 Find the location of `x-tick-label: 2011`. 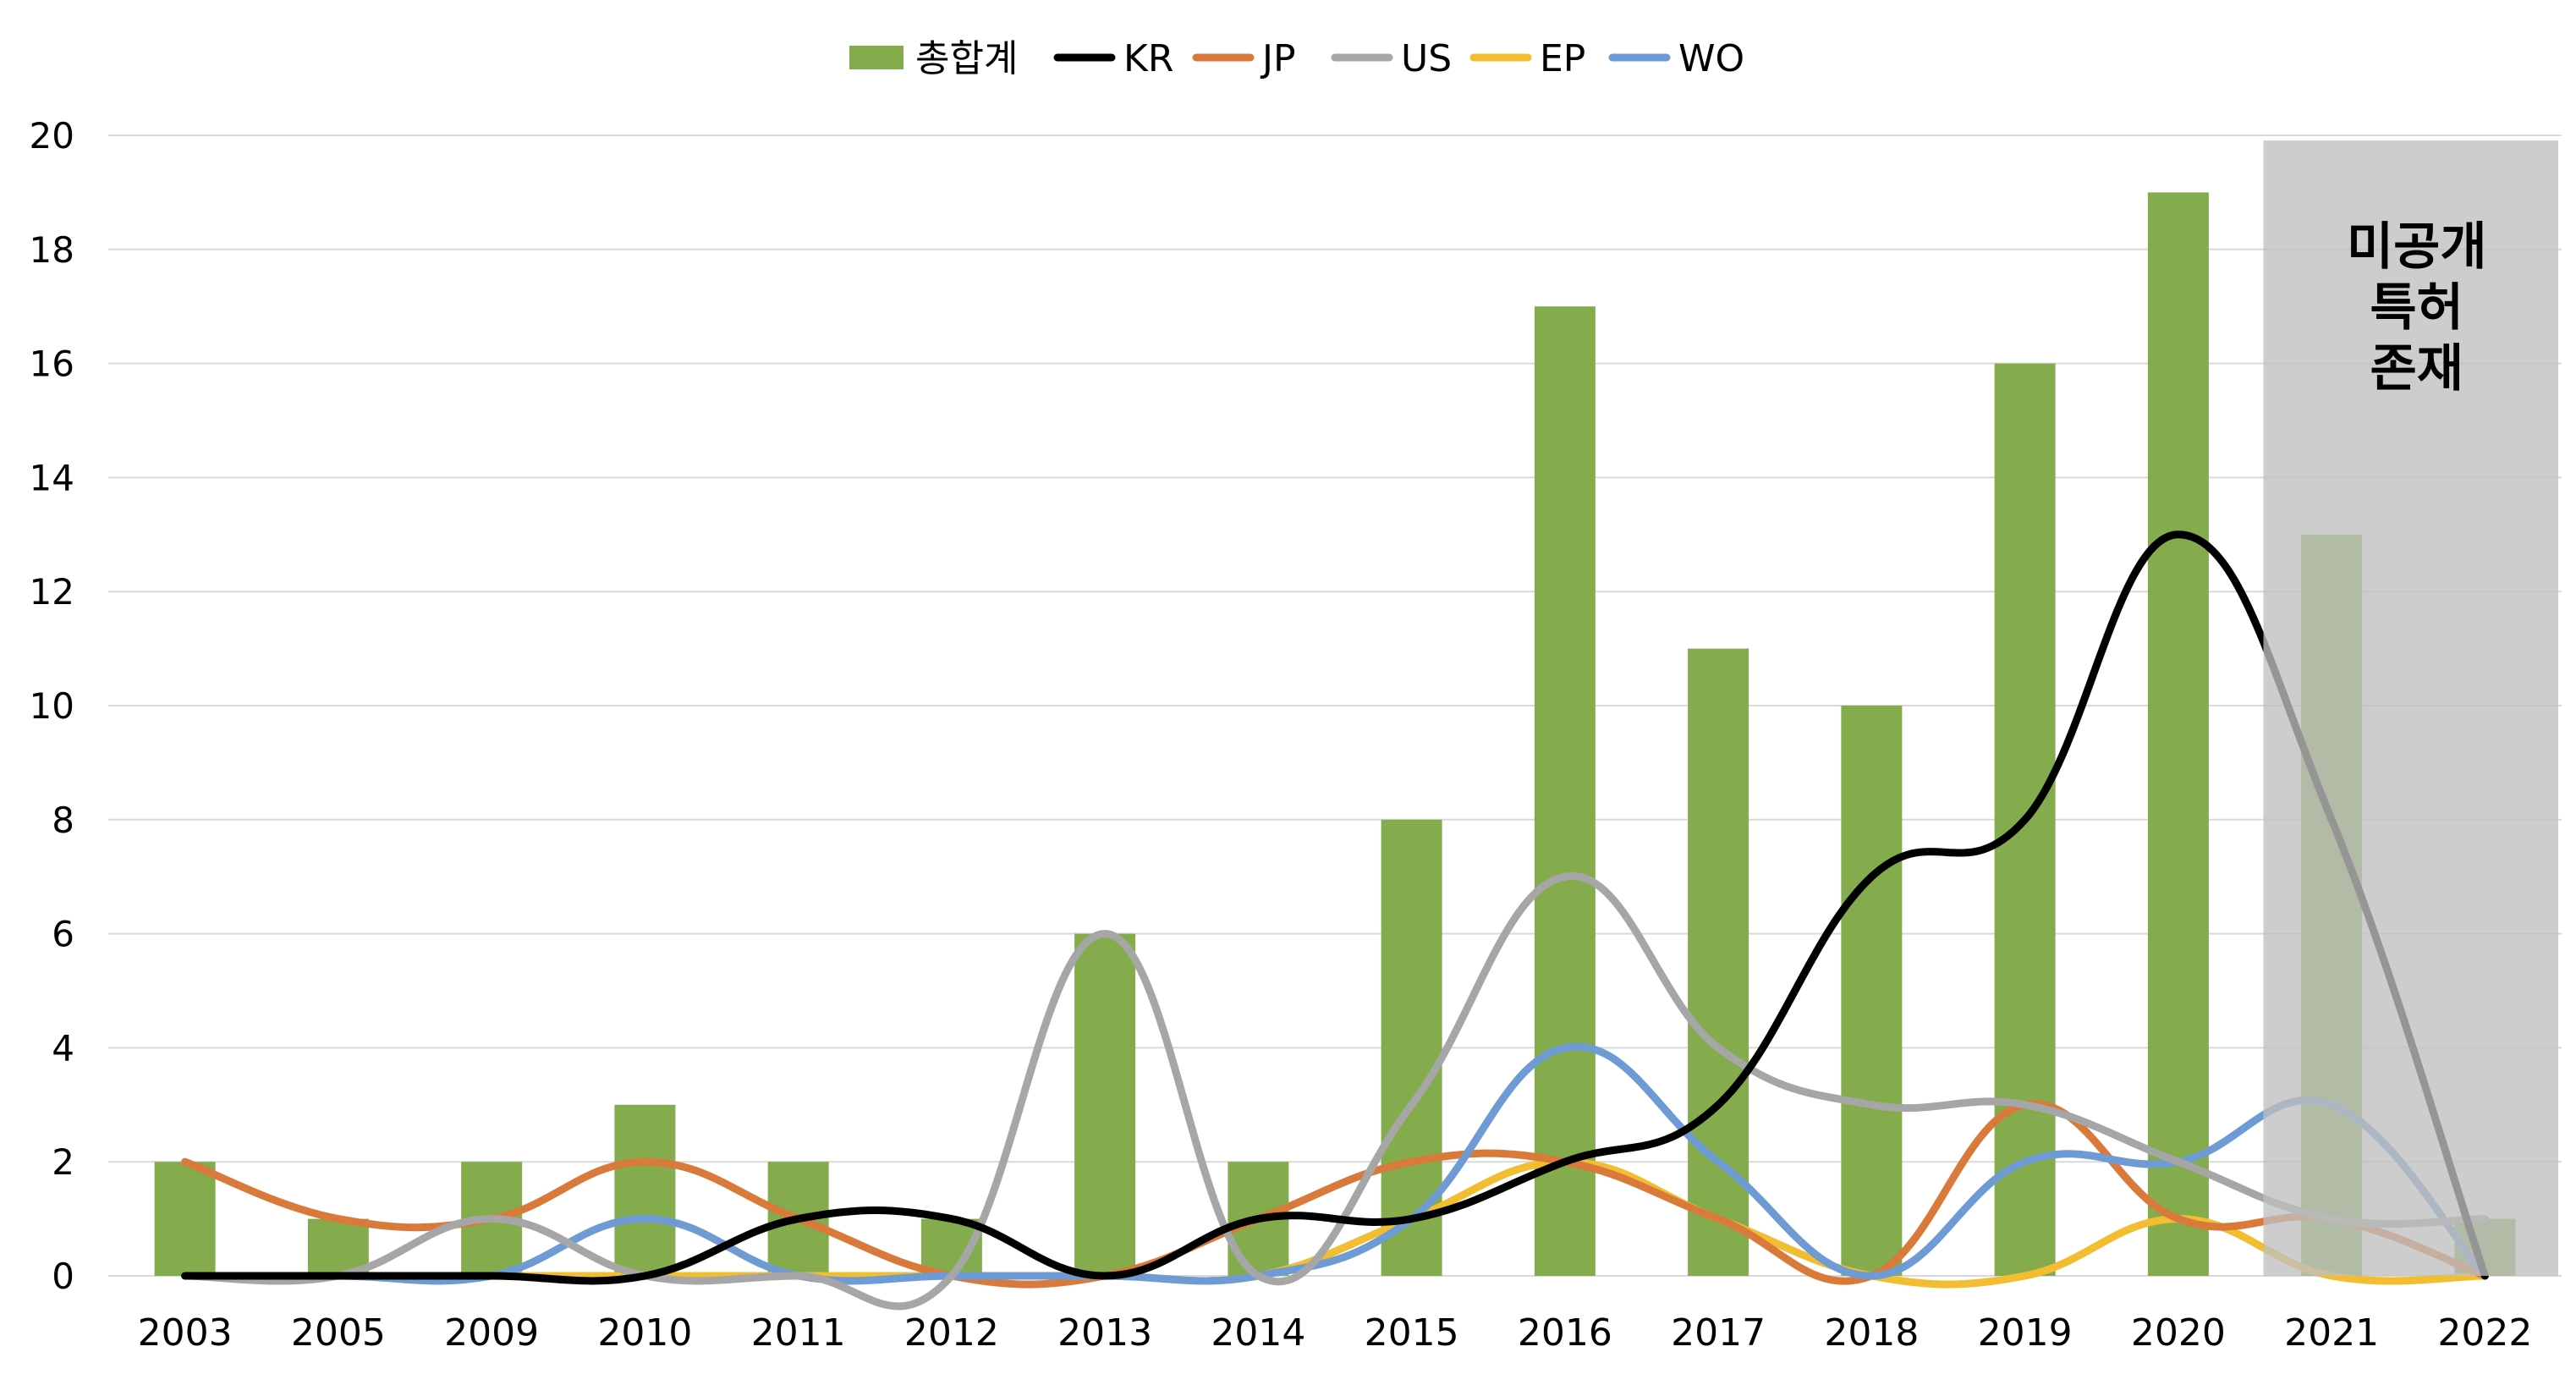

x-tick-label: 2011 is located at coordinates (799, 1333).